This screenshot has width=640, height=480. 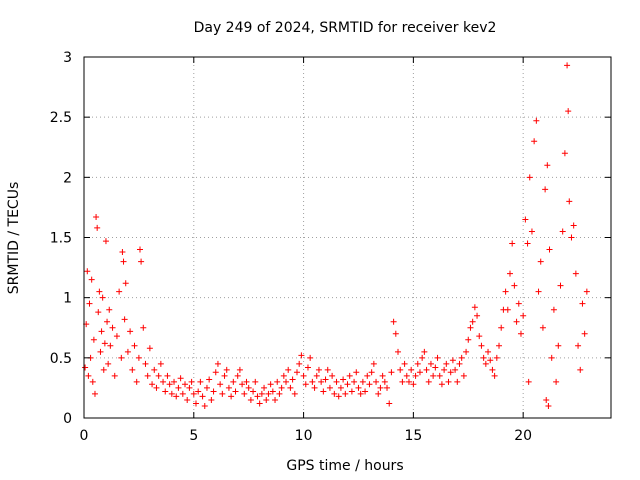 I want to click on y-tick-label: 2, so click(x=67, y=178).